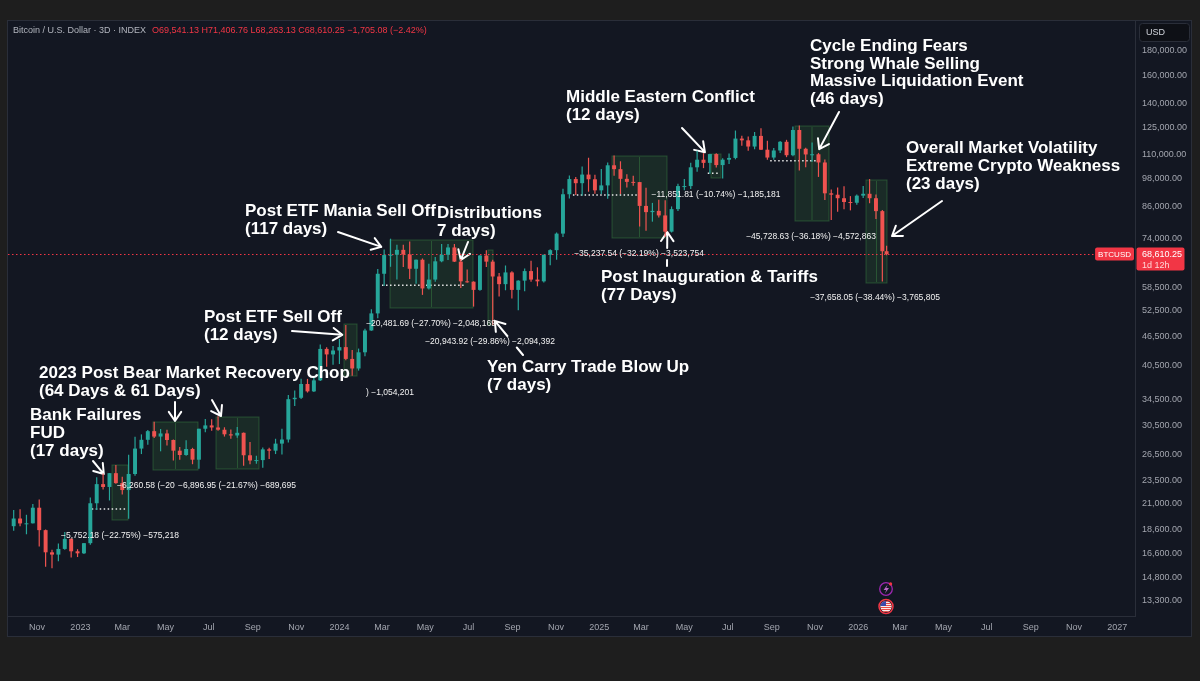 The height and width of the screenshot is (681, 1200). Describe the element at coordinates (1162, 553) in the screenshot. I see `y-tick-label: 16,600.00` at that location.